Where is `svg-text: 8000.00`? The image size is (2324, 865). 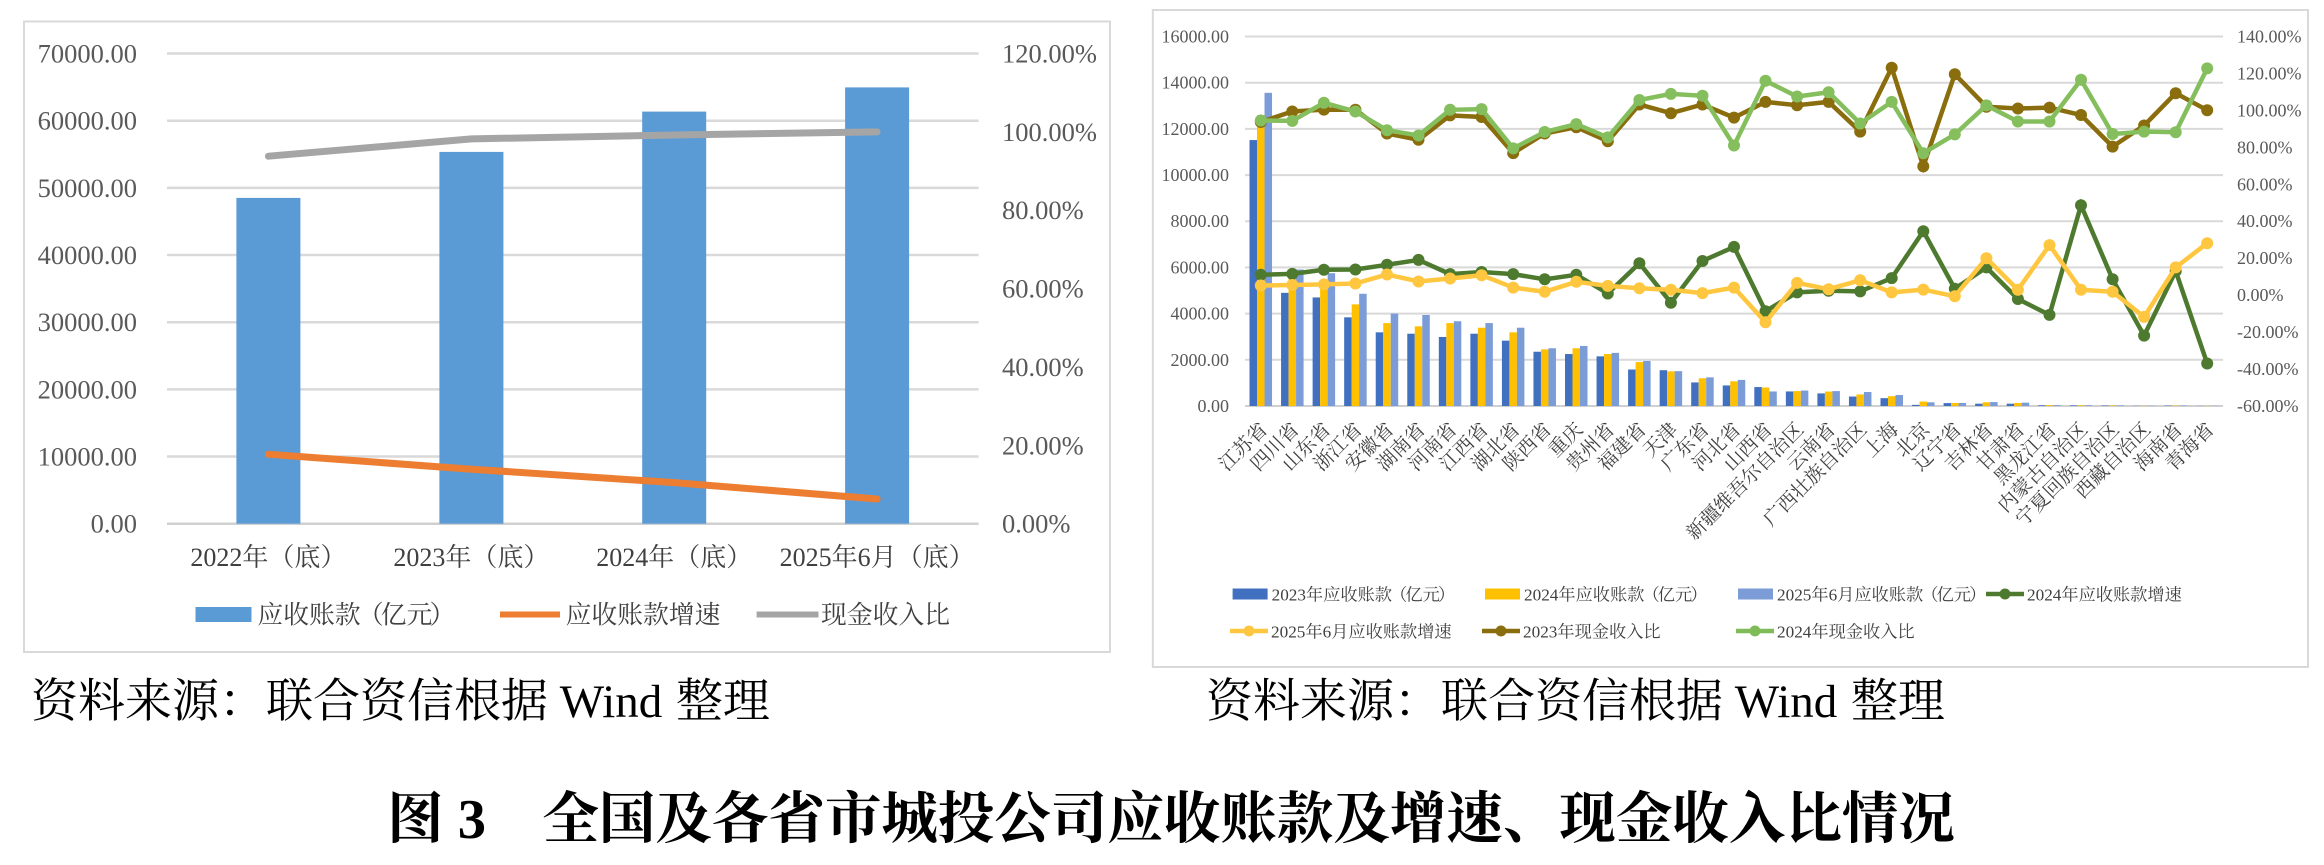 svg-text: 8000.00 is located at coordinates (1200, 221).